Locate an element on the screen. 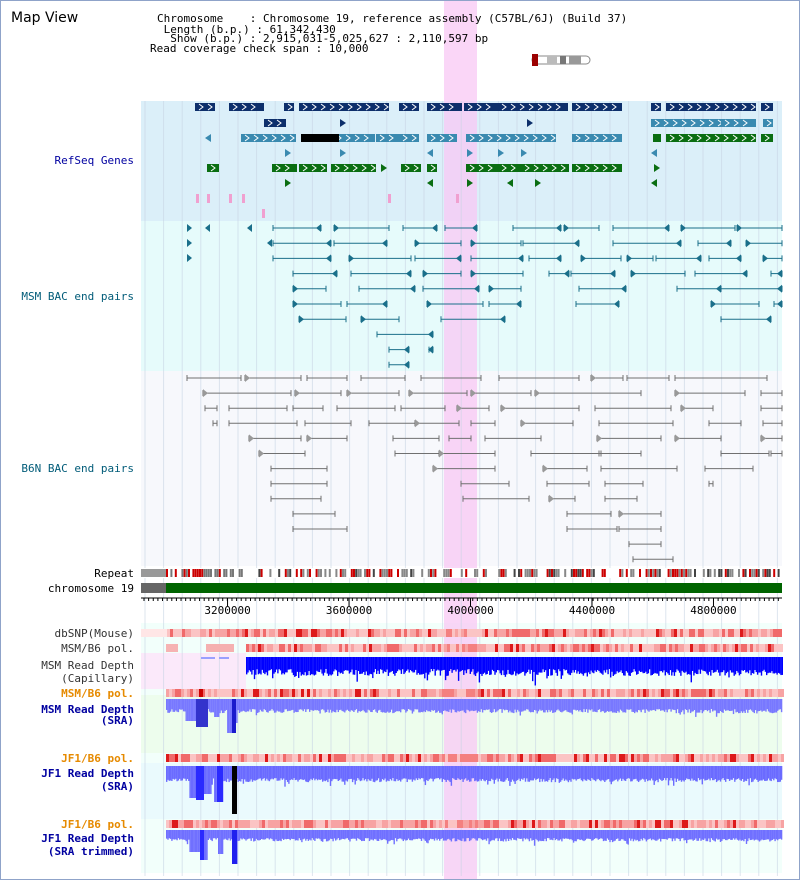 The height and width of the screenshot is (880, 800). pol-block is located at coordinates (172, 648).